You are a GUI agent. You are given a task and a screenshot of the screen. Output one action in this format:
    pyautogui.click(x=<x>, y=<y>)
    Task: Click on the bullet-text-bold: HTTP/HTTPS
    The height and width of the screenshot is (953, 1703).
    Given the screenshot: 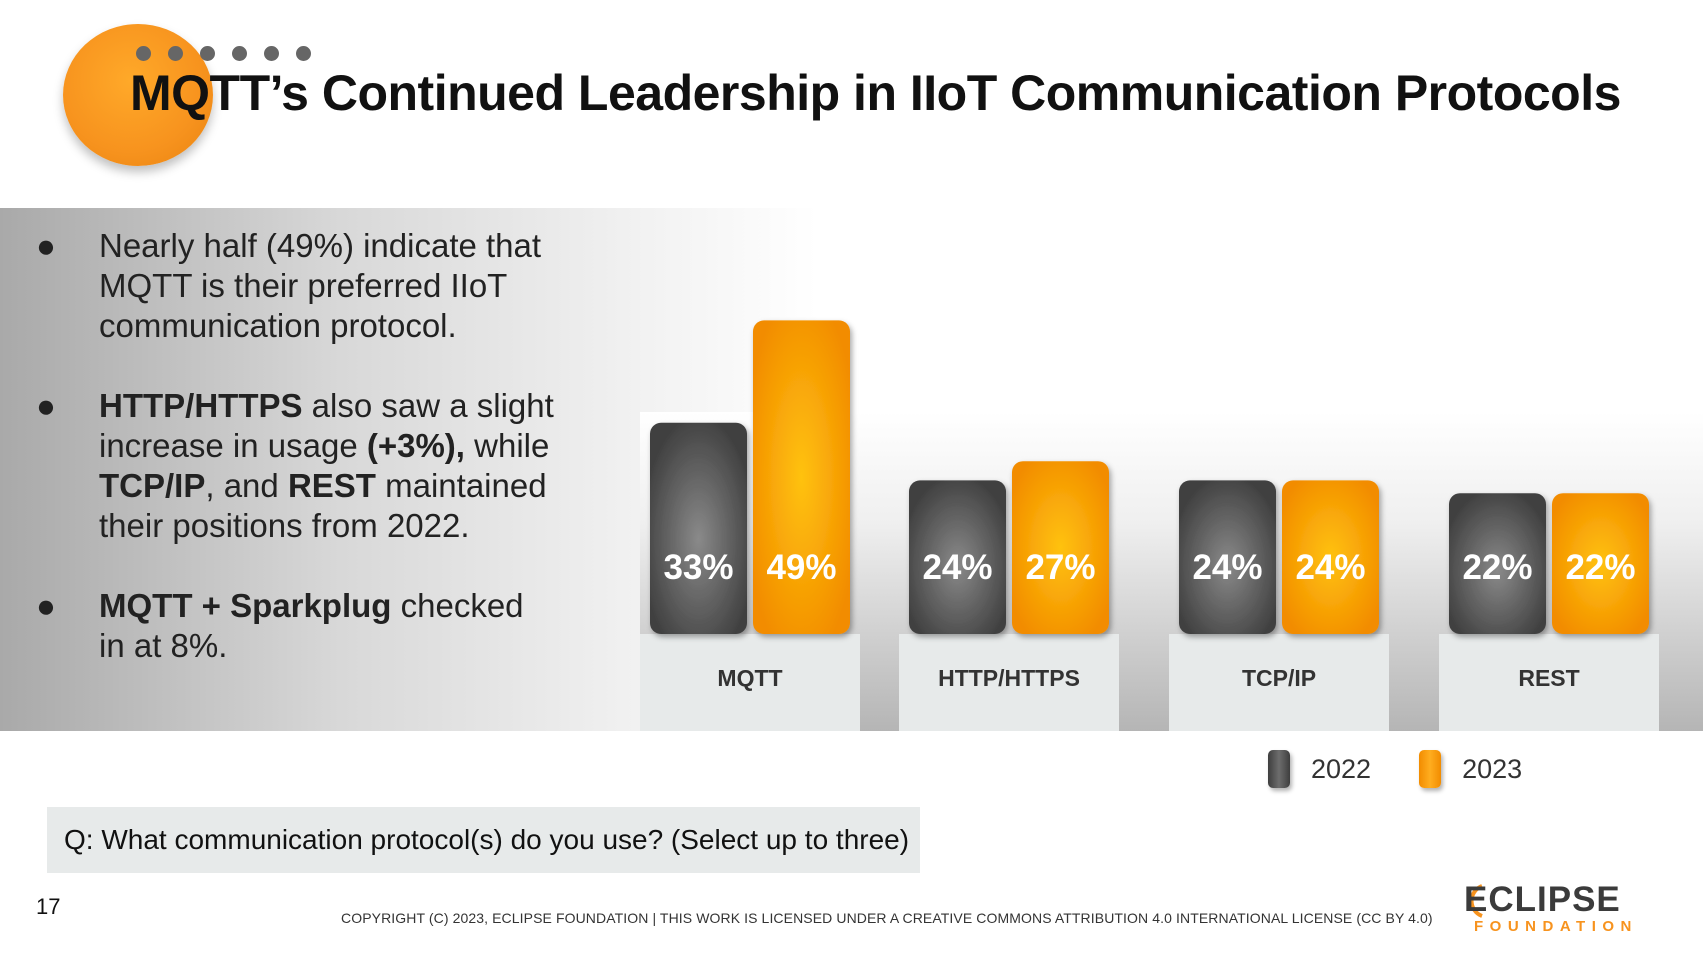 What is the action you would take?
    pyautogui.click(x=201, y=405)
    